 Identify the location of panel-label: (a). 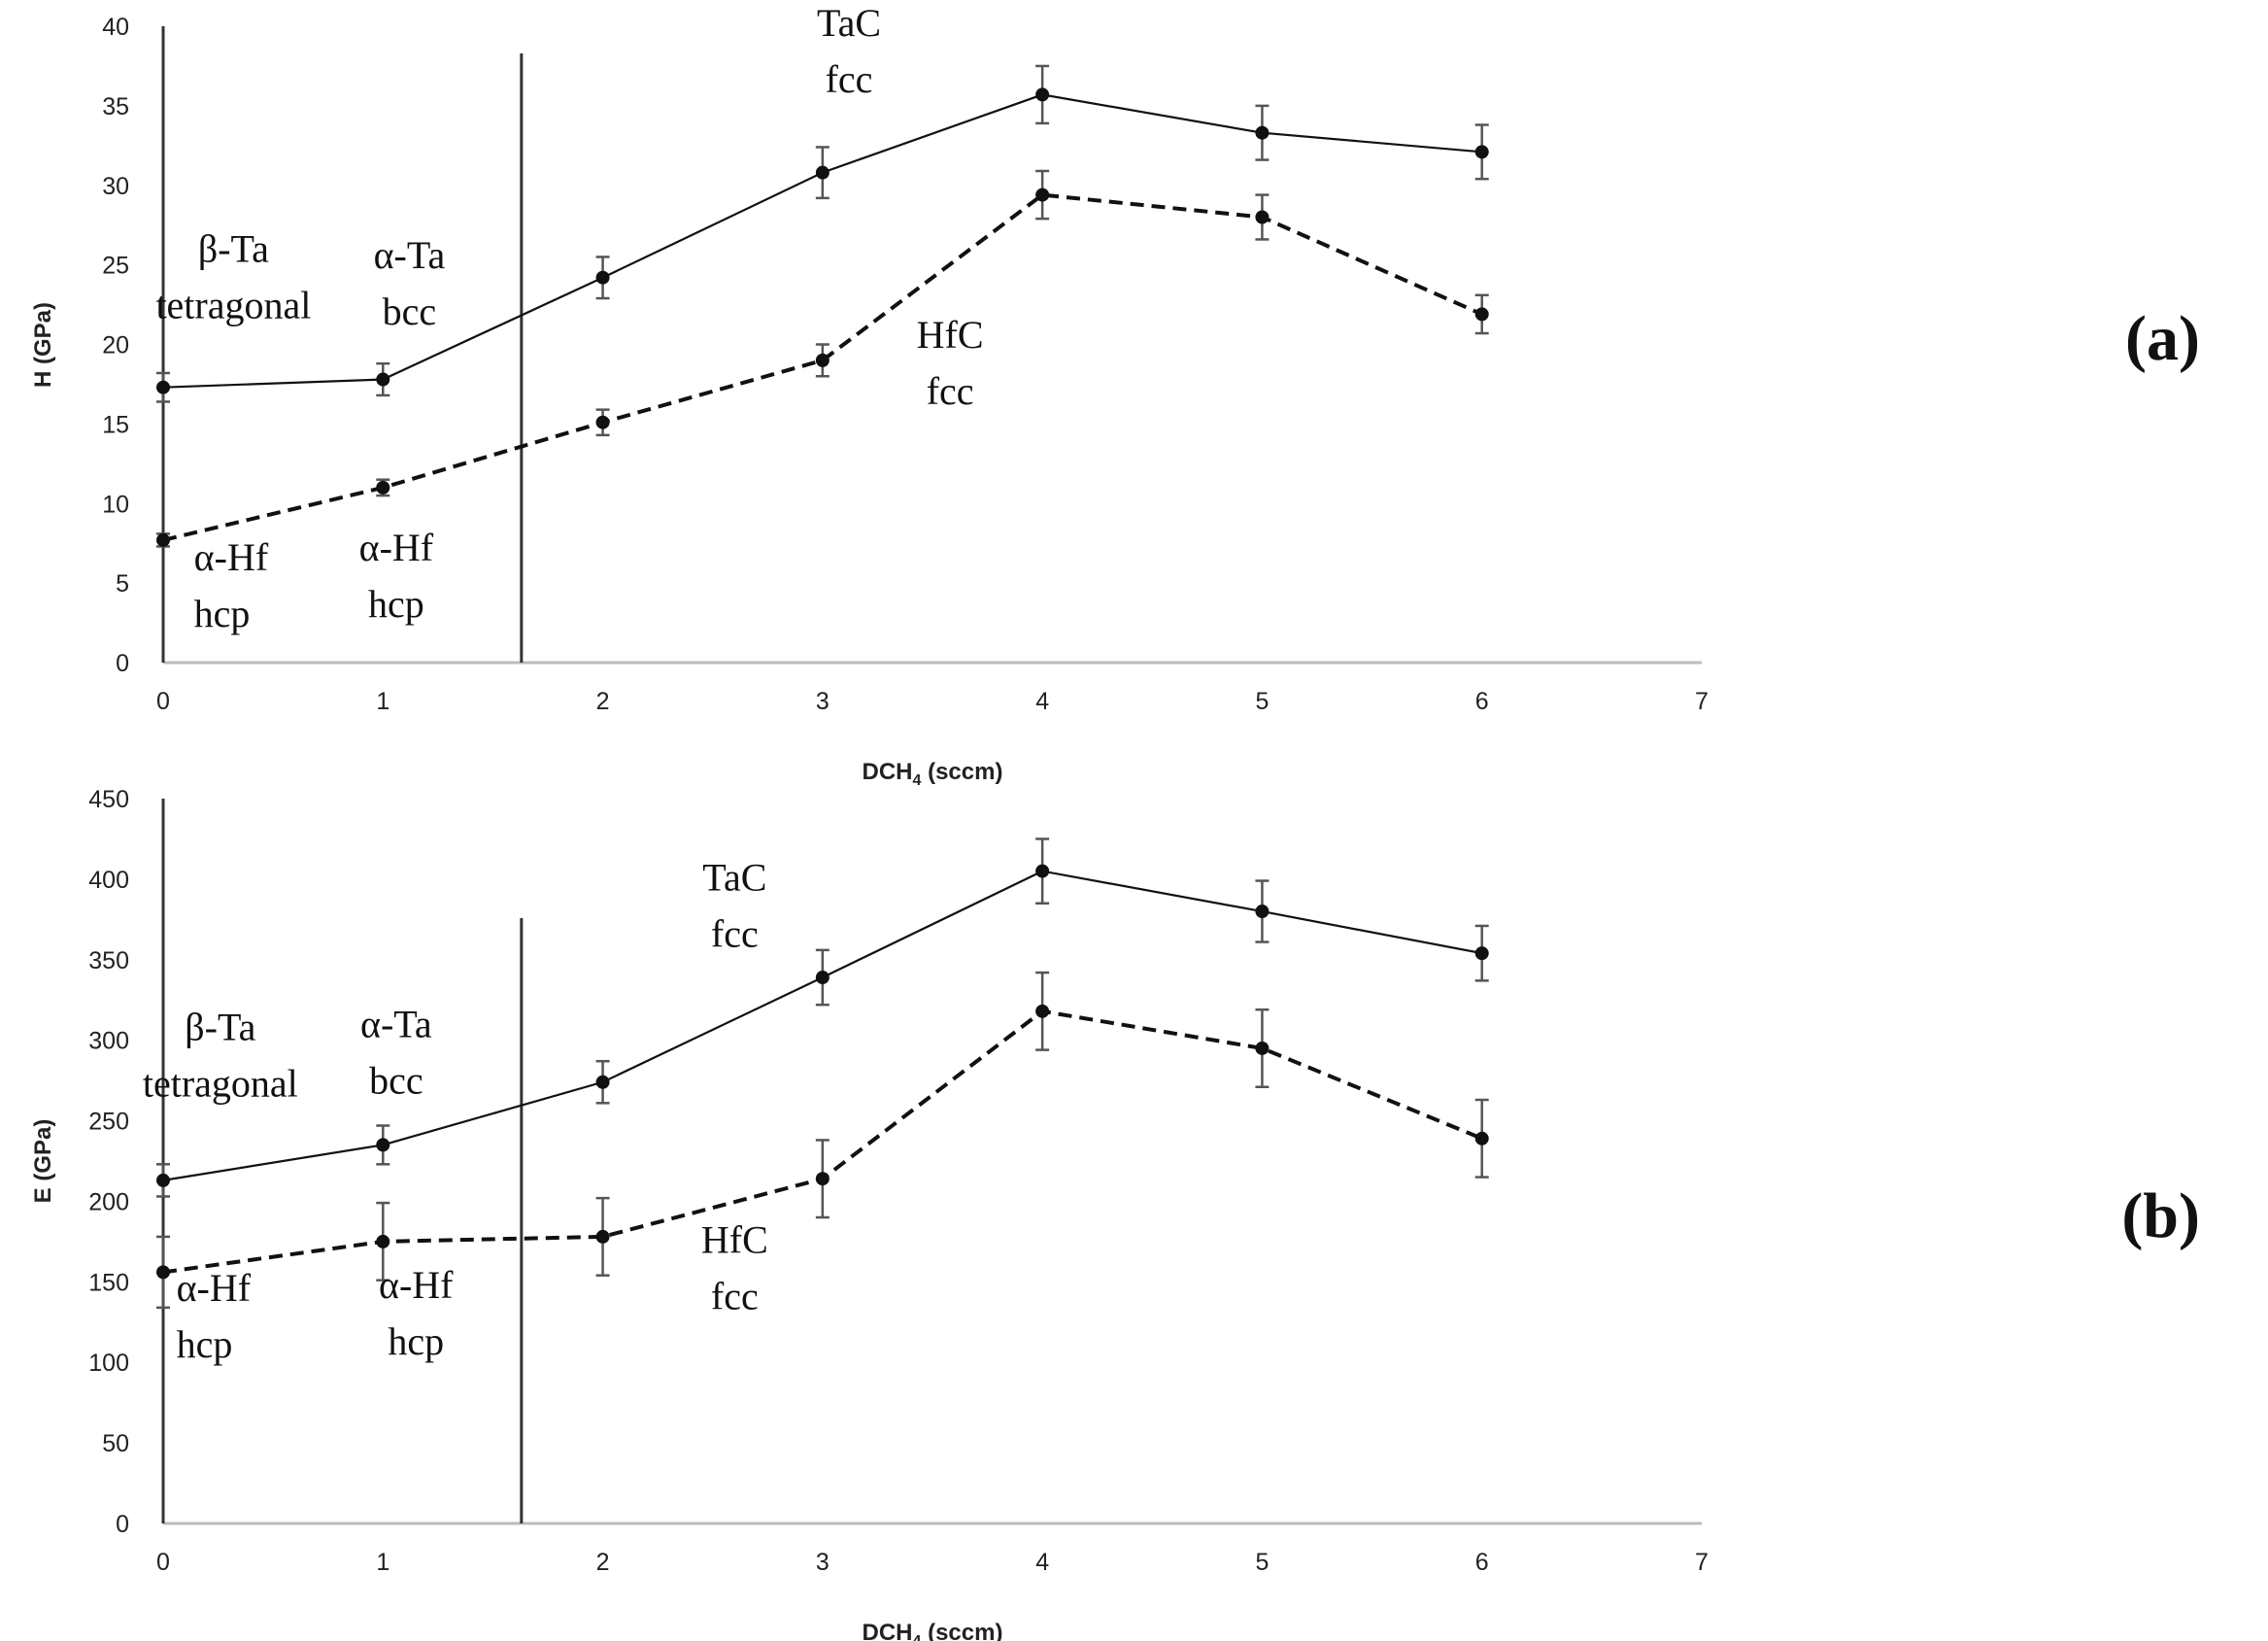
(2162, 338).